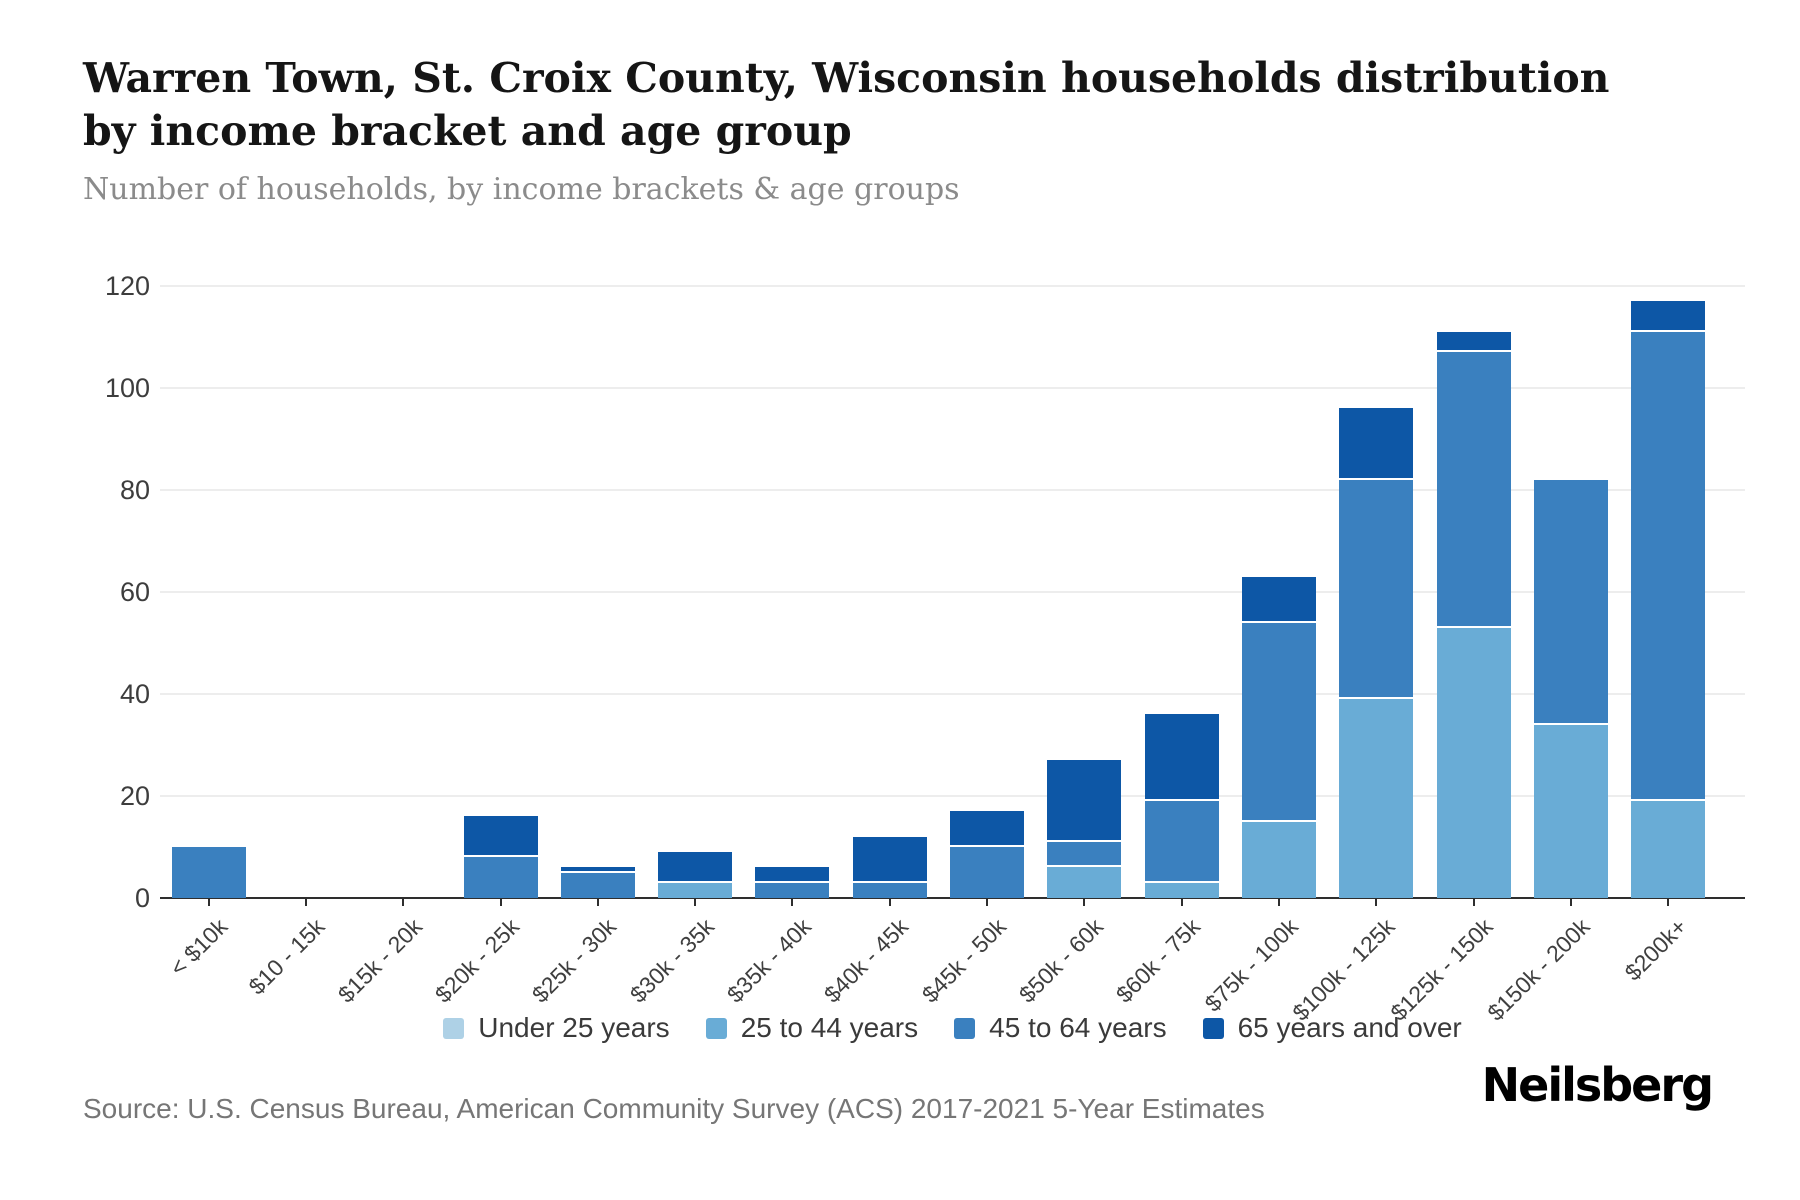  What do you see at coordinates (671, 960) in the screenshot?
I see `x-tick-label-30k-35k: $30k - 35k` at bounding box center [671, 960].